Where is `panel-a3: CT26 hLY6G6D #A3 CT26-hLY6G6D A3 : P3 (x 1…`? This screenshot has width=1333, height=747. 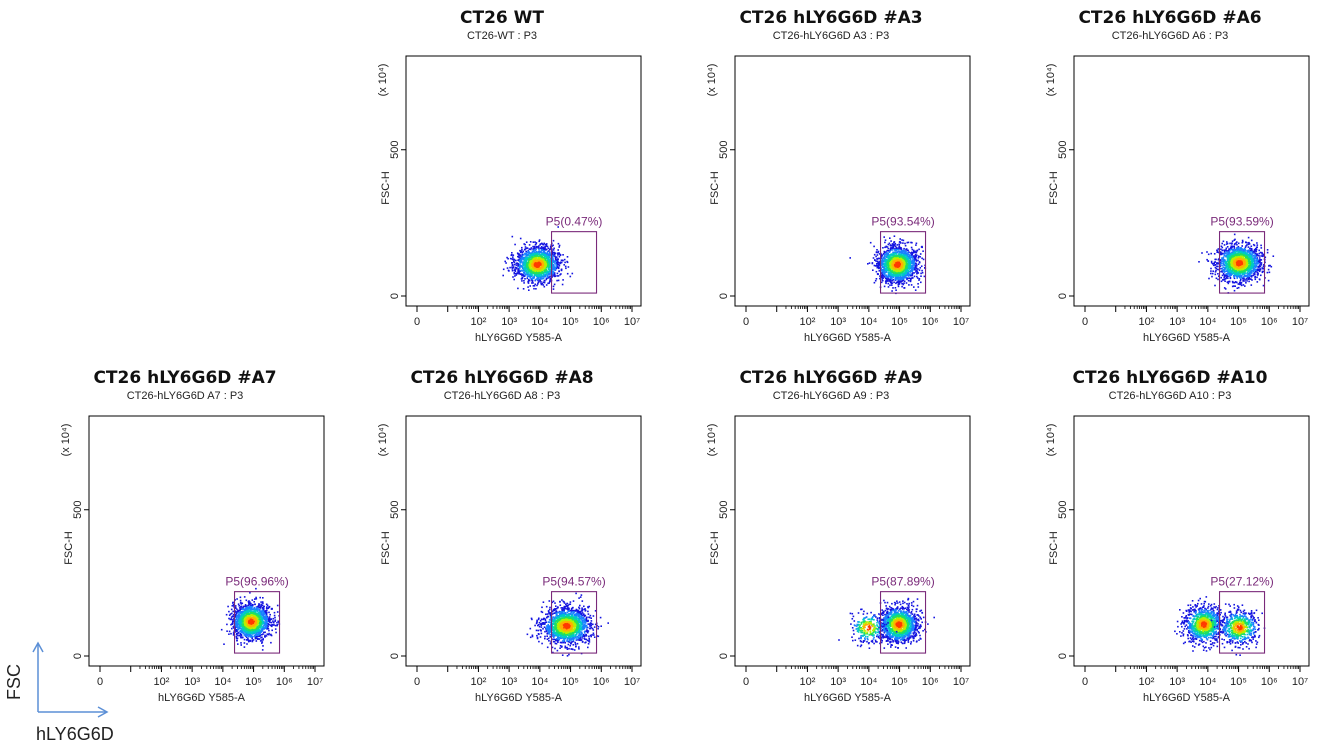 panel-a3: CT26 hLY6G6D #A3 CT26-hLY6G6D A3 : P3 (x 1… is located at coordinates (831, 180).